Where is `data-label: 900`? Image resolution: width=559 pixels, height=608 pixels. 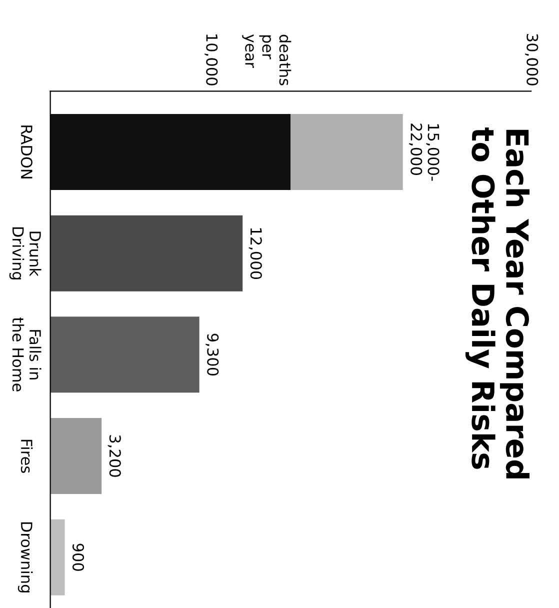 data-label: 900 is located at coordinates (78, 557).